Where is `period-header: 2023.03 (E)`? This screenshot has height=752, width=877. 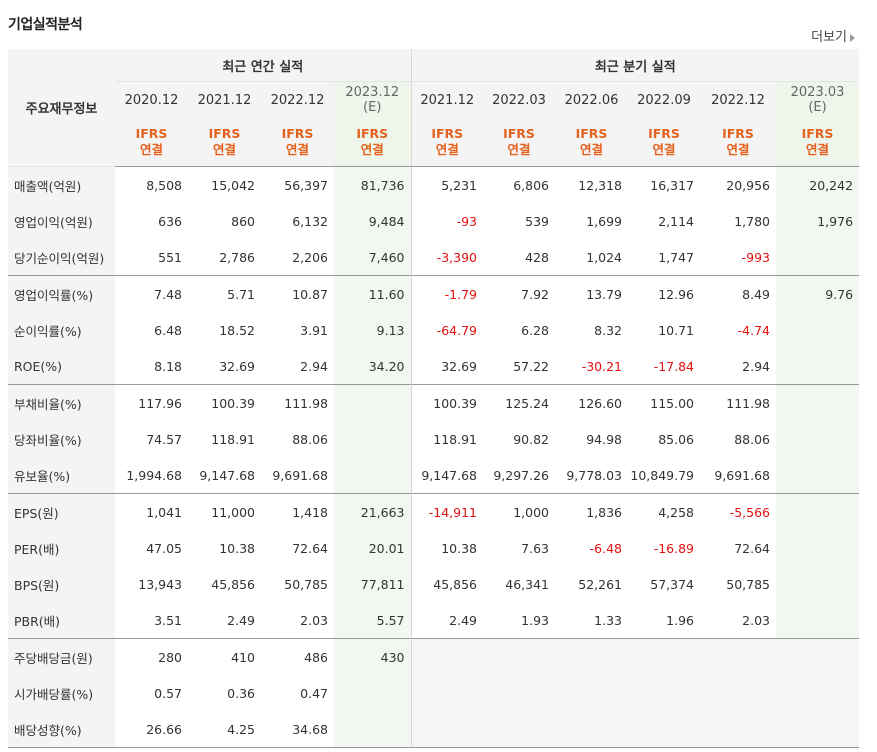
period-header: 2023.03 (E) is located at coordinates (818, 99).